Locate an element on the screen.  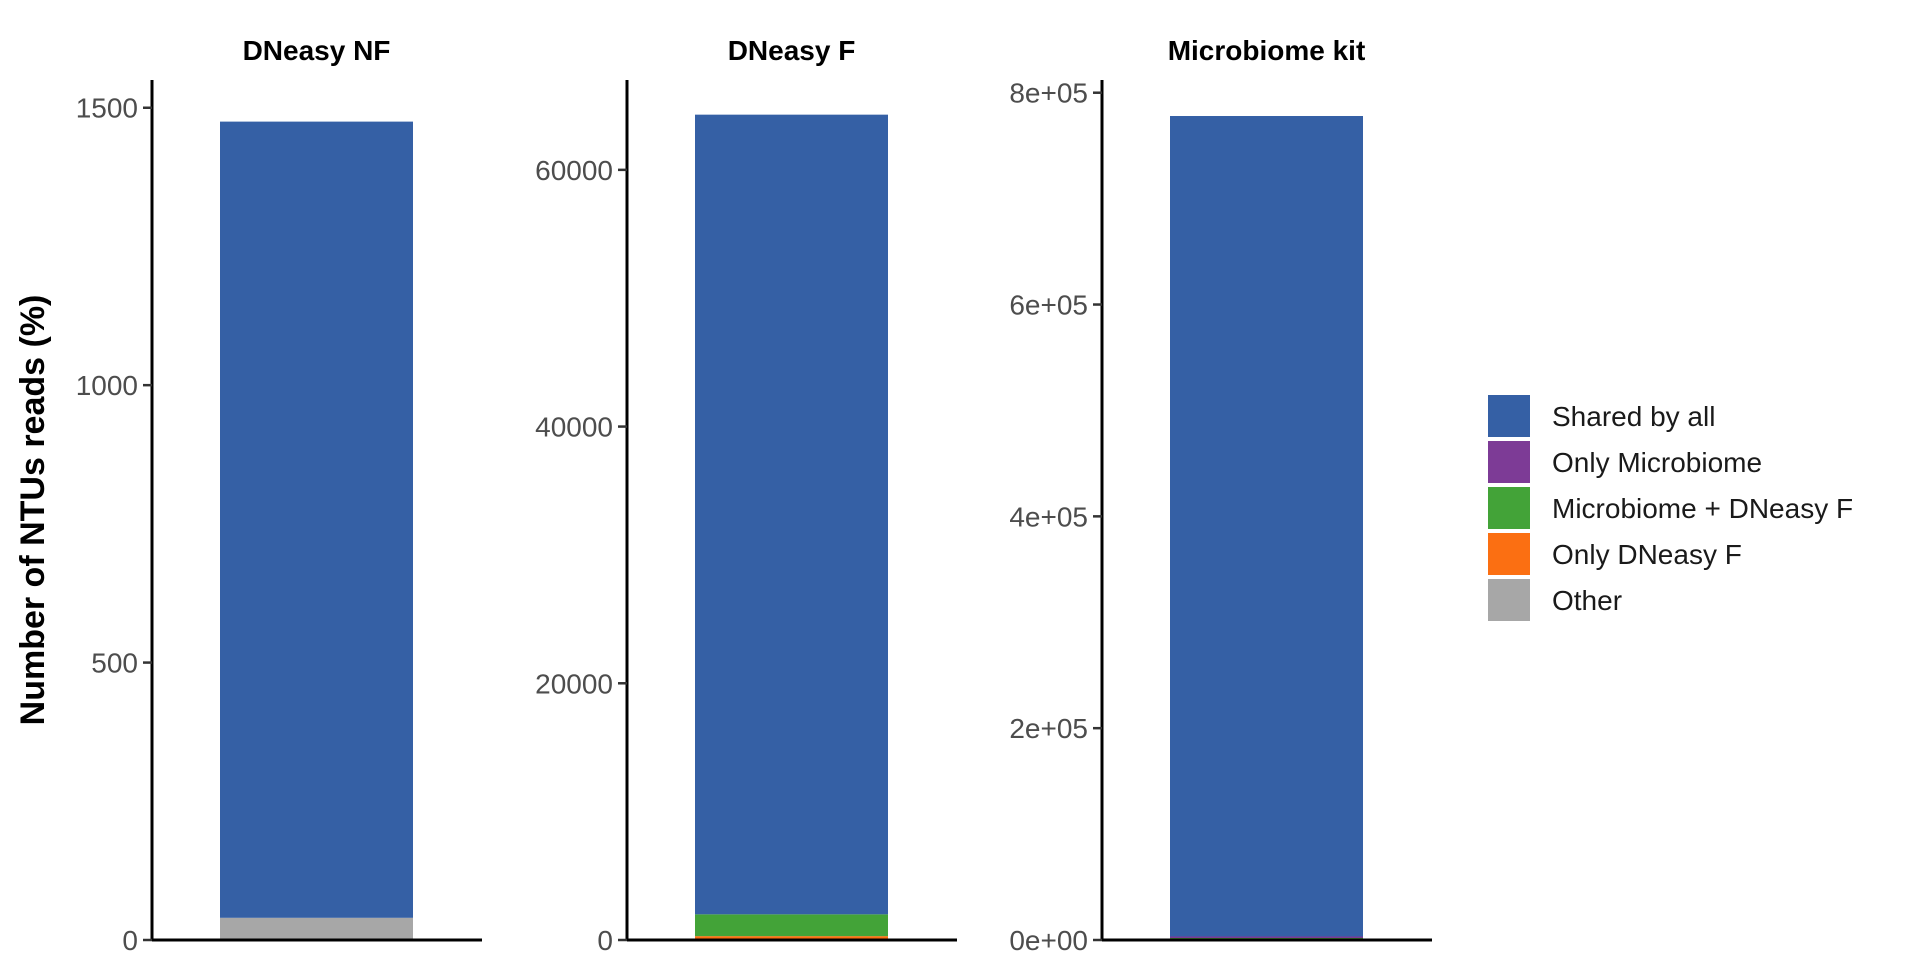
bar-segment-other is located at coordinates (316, 928).